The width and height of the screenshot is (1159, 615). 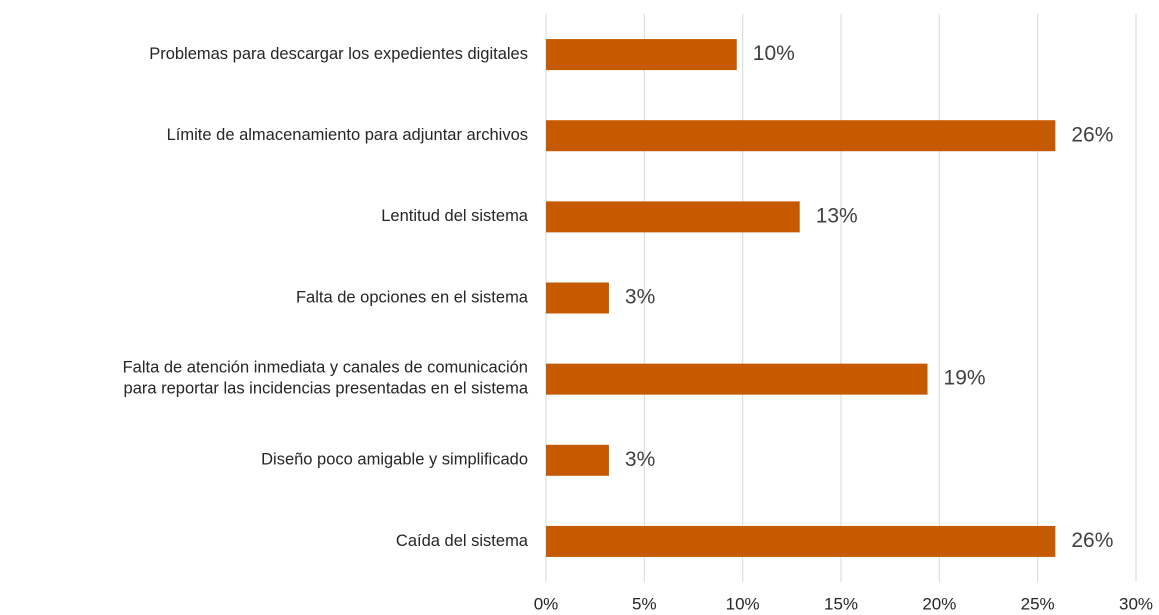 I want to click on x-tick-label: 30%, so click(x=1136, y=603).